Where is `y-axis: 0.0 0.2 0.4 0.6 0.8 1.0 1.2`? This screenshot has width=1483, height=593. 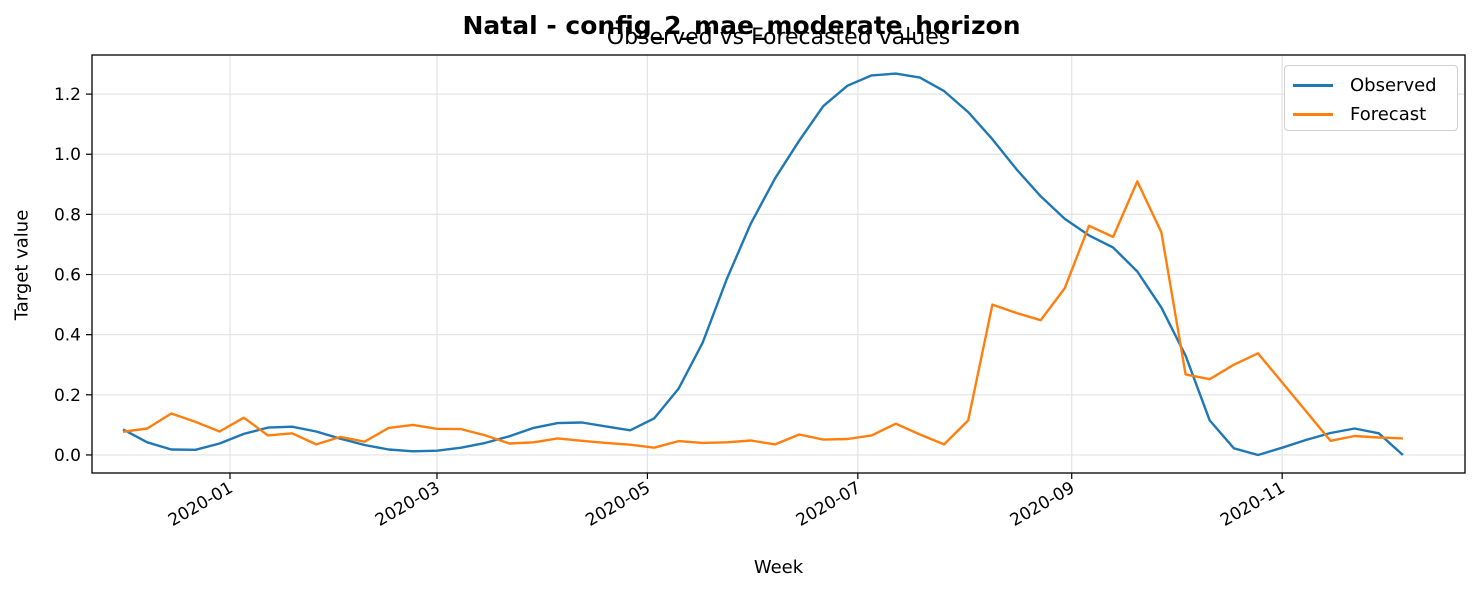
y-axis: 0.0 0.2 0.4 0.6 0.8 1.0 1.2 is located at coordinates (73, 275).